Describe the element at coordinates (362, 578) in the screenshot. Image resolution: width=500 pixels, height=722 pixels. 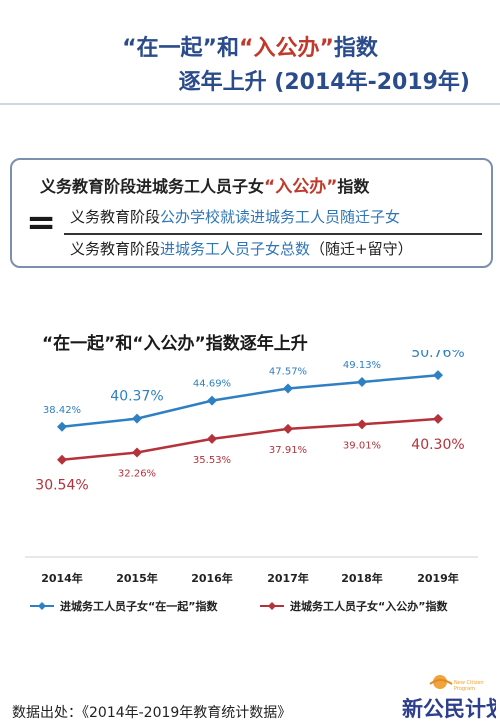
I see `x-tick-label: 2018年` at that location.